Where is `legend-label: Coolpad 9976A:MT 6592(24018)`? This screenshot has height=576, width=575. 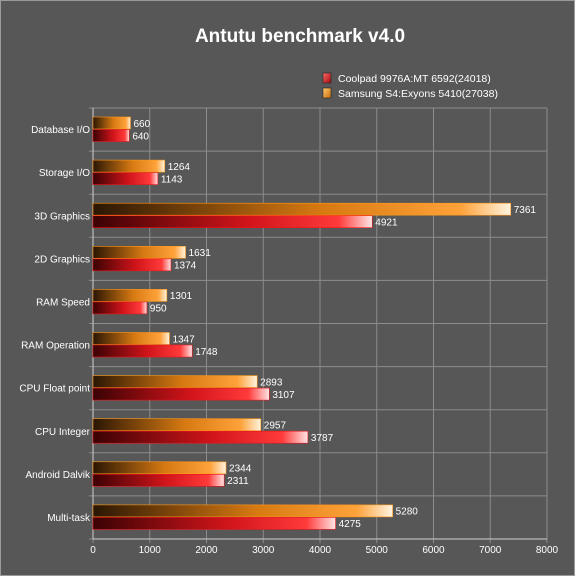
legend-label: Coolpad 9976A:MT 6592(24018) is located at coordinates (414, 79).